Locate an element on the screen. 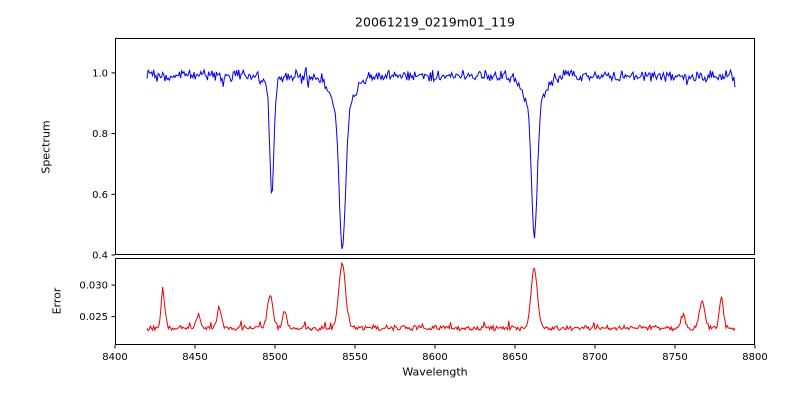 The width and height of the screenshot is (800, 400). x-tick-label: 8750 is located at coordinates (674, 357).